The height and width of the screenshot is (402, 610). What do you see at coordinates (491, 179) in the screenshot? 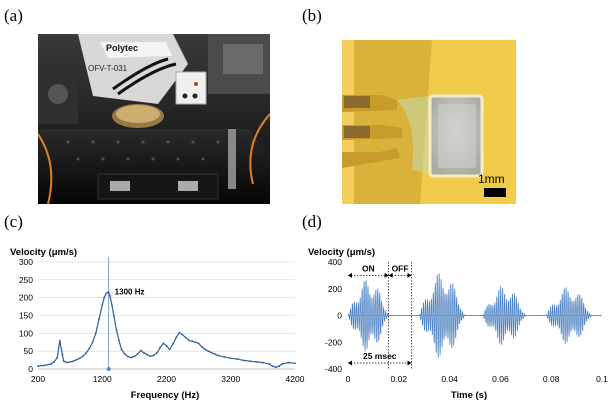
I see `scale-bar-label: 1mm` at bounding box center [491, 179].